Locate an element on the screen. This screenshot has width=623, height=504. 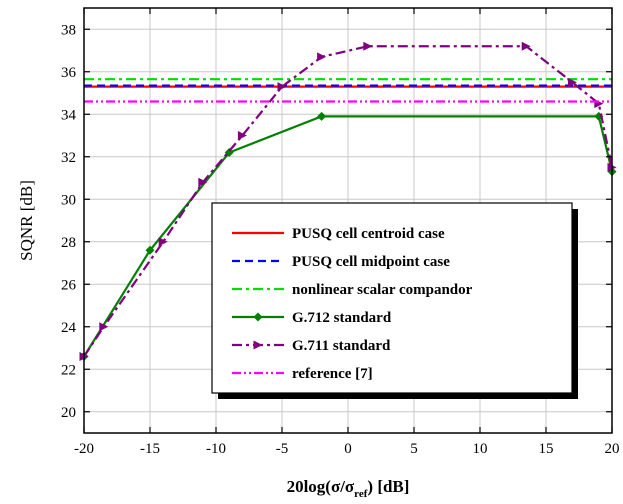
x-tick-label: -20 is located at coordinates (84, 449).